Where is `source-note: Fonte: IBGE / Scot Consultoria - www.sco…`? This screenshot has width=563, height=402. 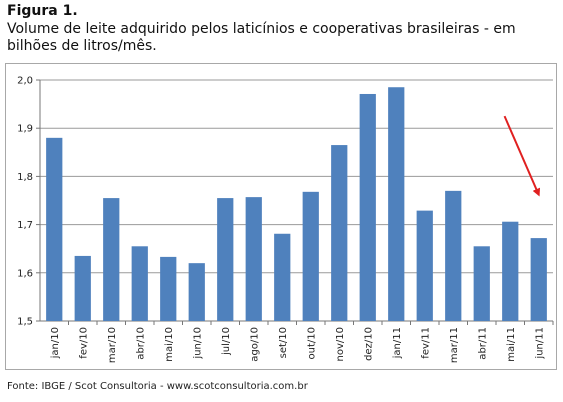 source-note: Fonte: IBGE / Scot Consultoria - www.sco… is located at coordinates (157, 386).